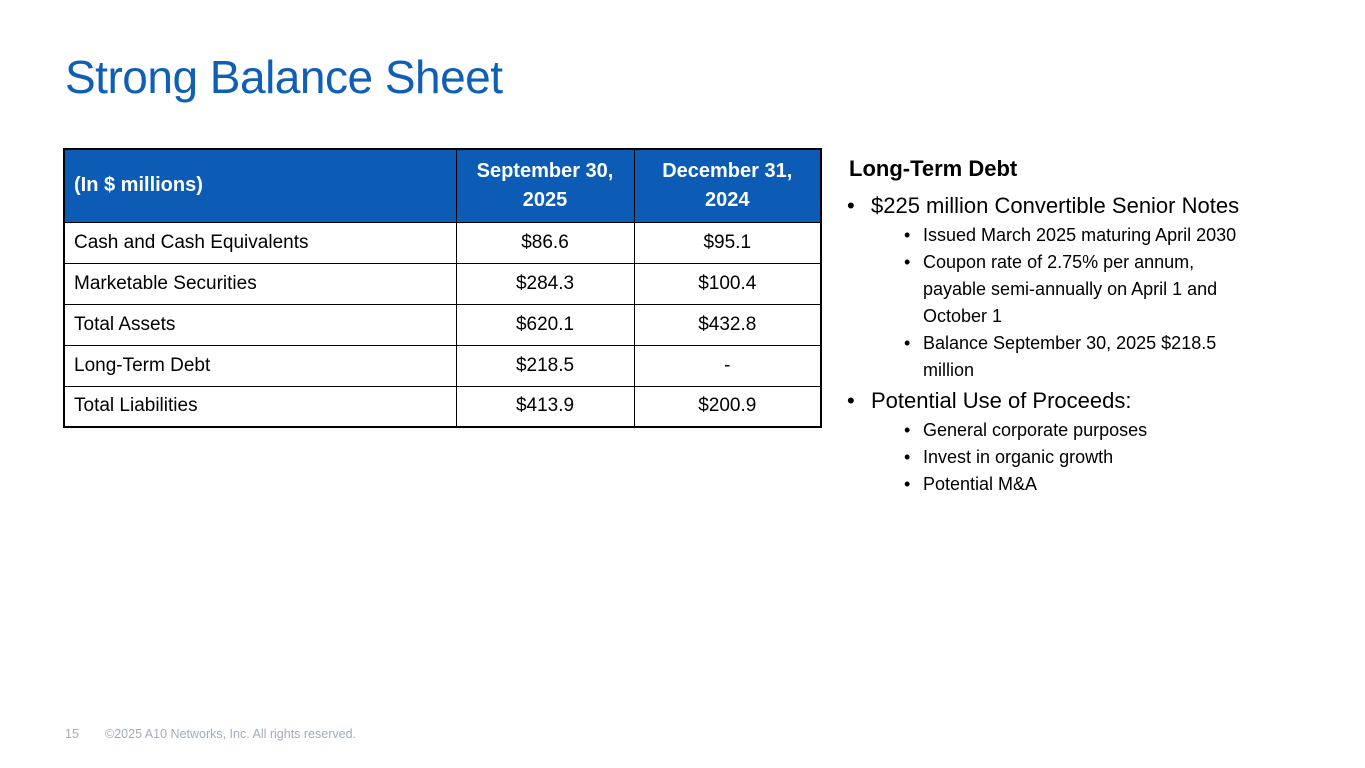 This screenshot has height=768, width=1365. Describe the element at coordinates (1120, 457) in the screenshot. I see `sub-bullet-item: Invest in organic growth` at that location.